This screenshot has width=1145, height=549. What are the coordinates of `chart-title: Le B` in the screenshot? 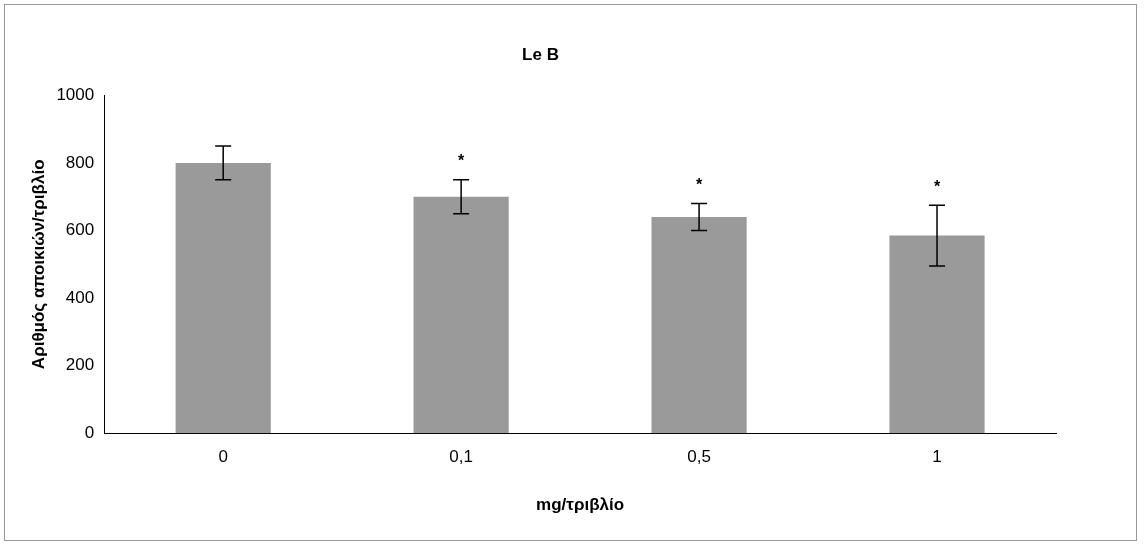 It's located at (540, 54).